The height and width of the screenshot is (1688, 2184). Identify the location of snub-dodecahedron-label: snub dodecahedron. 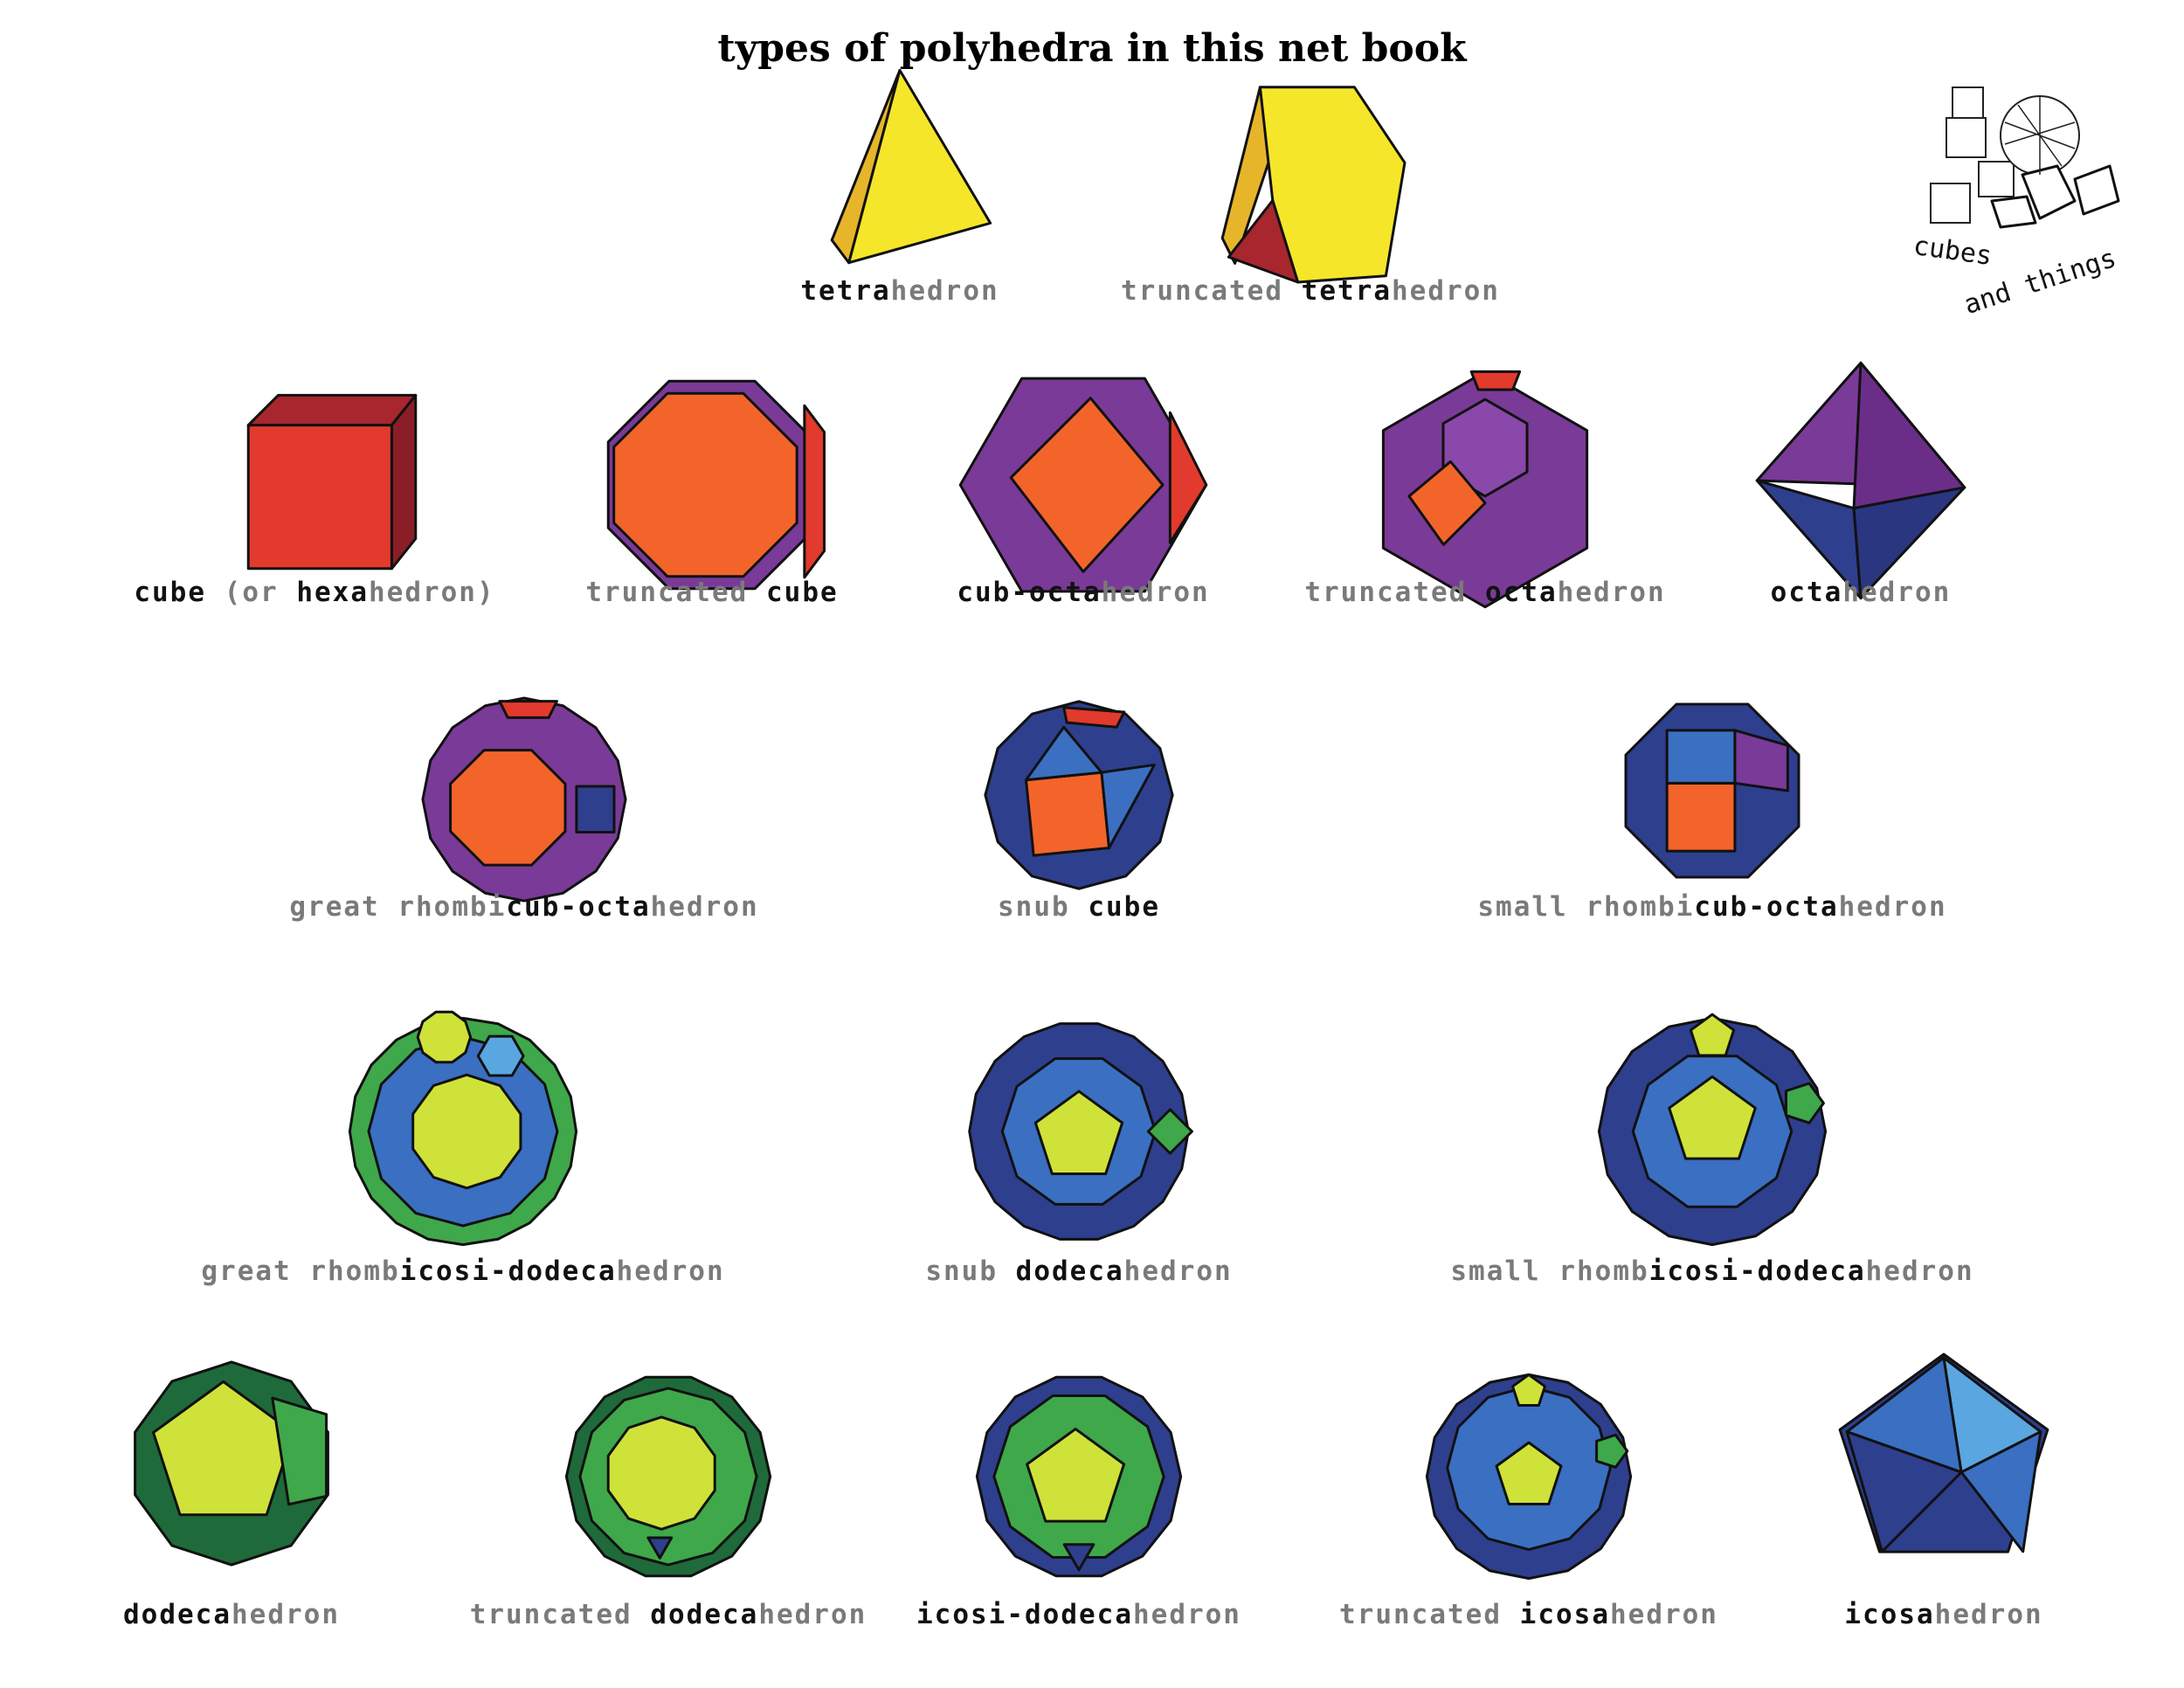
(1078, 1271).